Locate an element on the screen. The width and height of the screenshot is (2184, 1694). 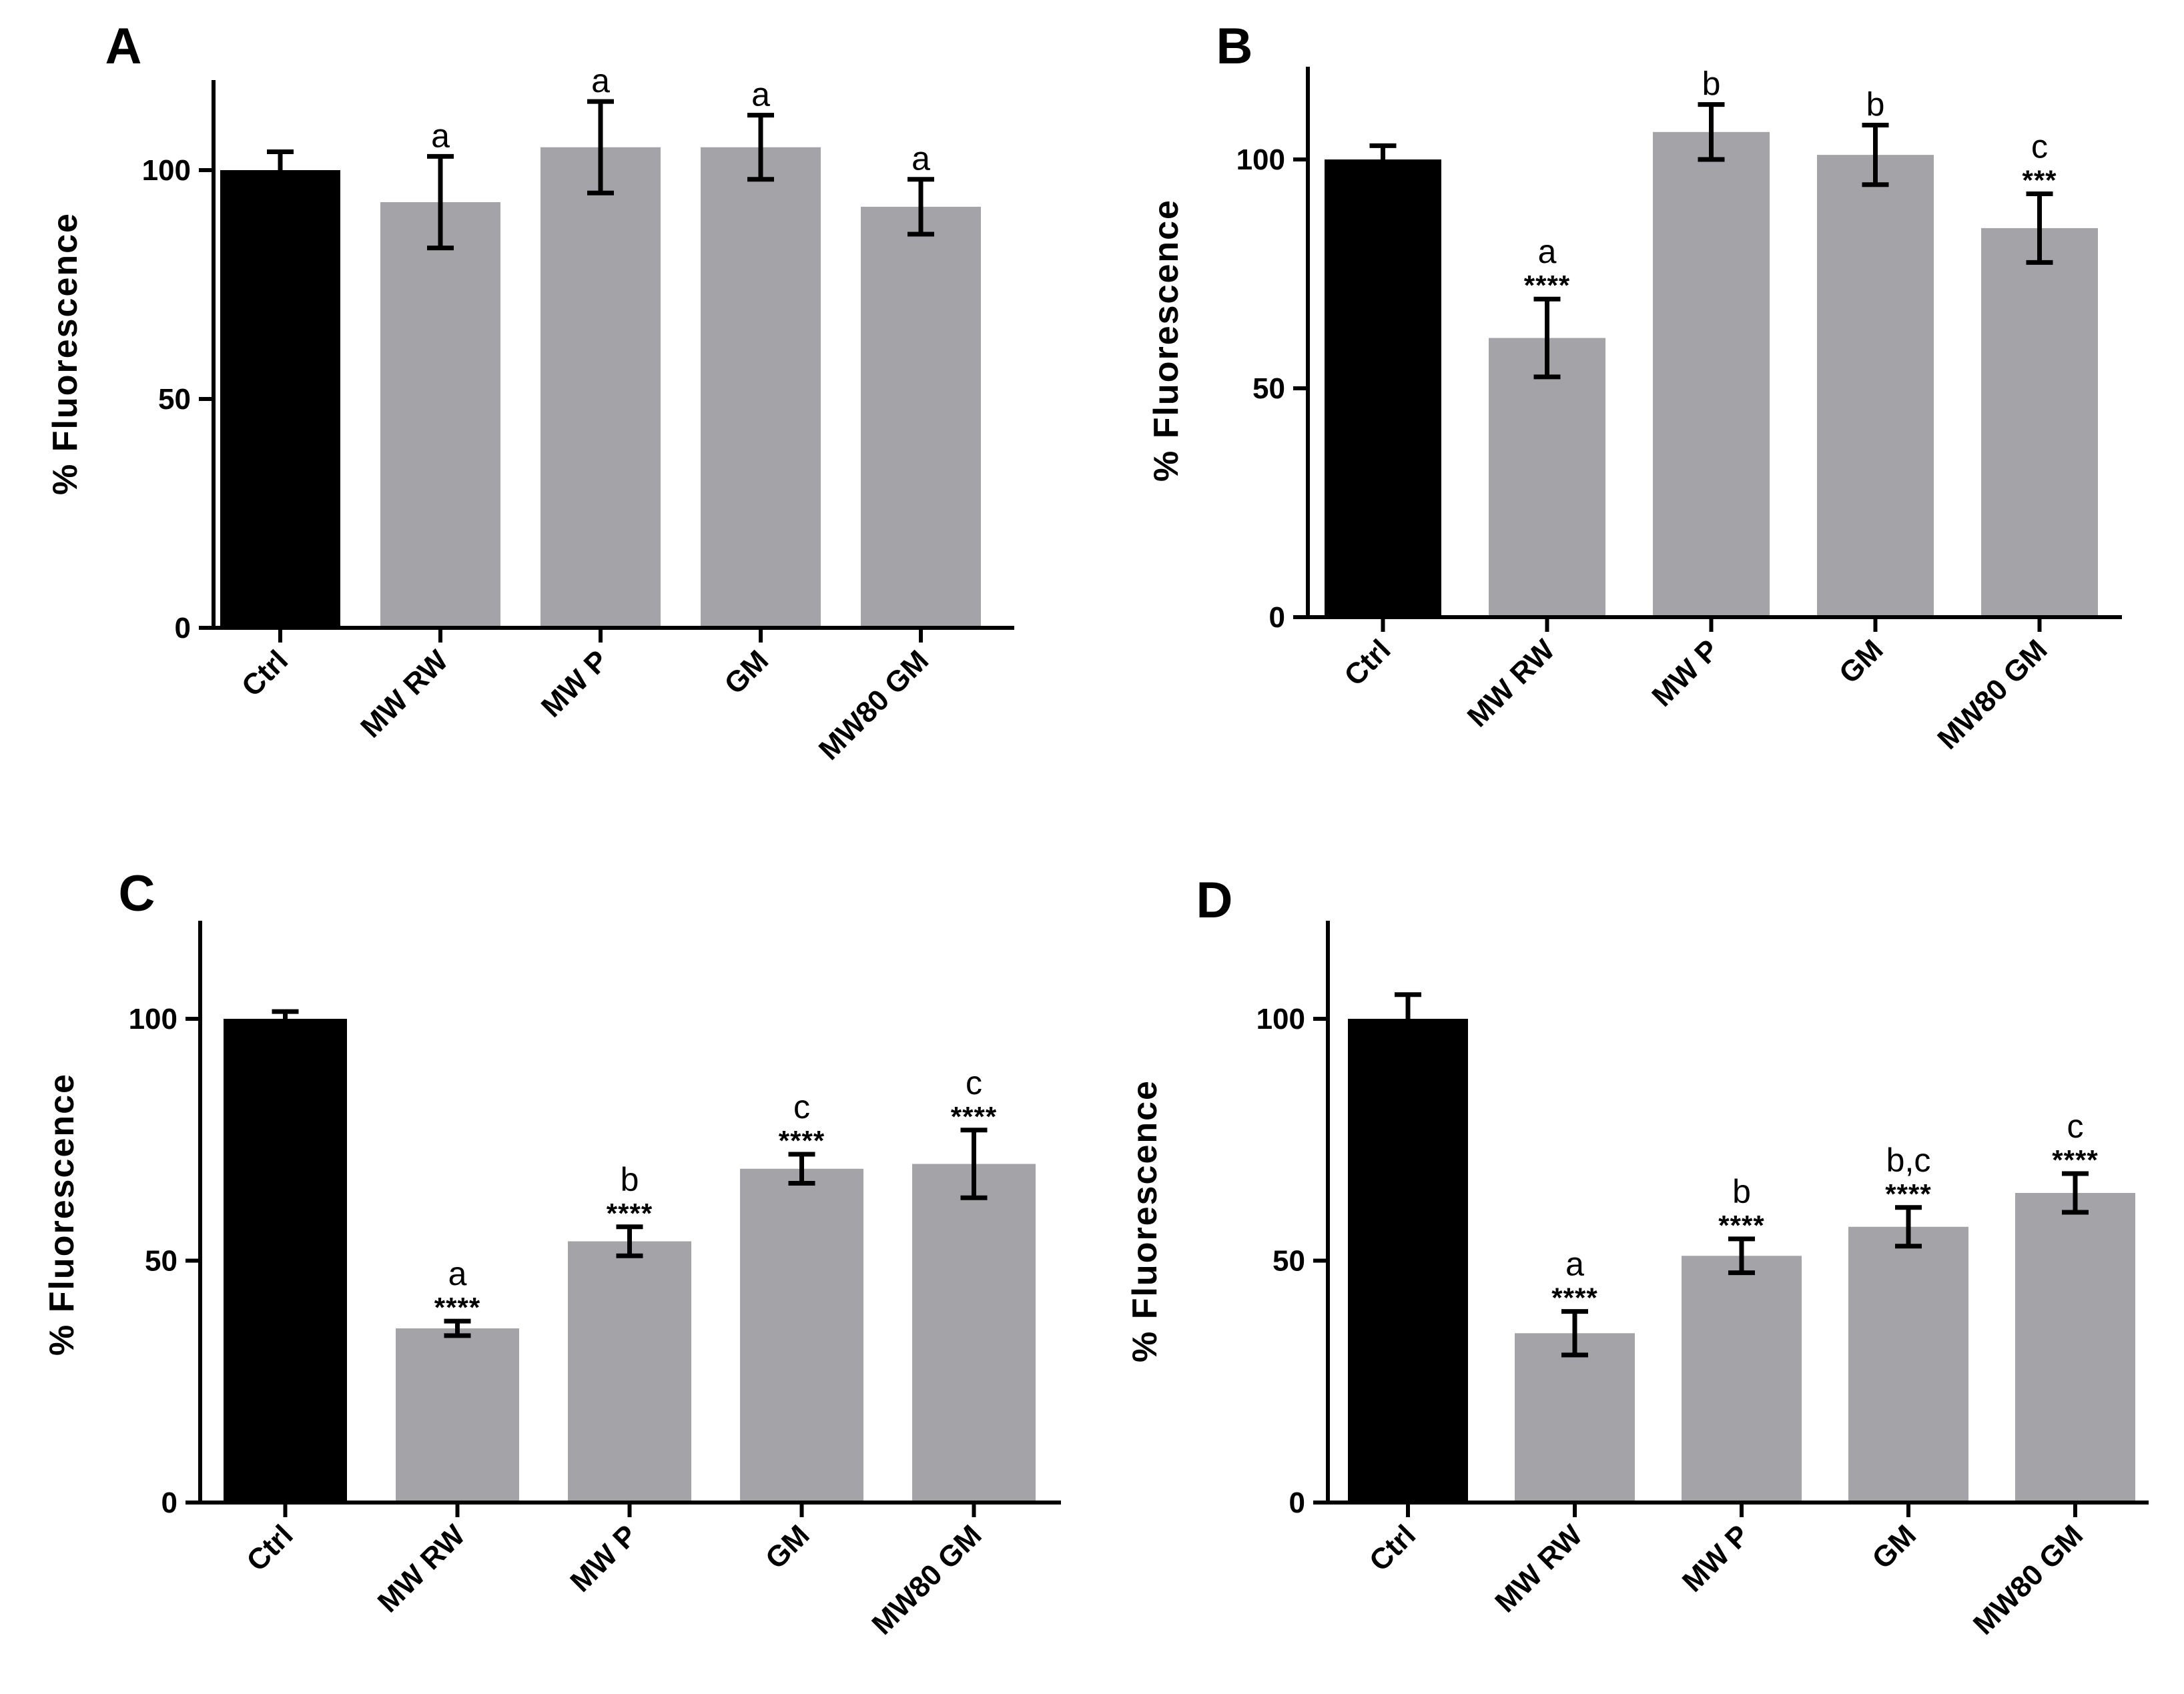
letter-label-a-3: a is located at coordinates (760, 95).